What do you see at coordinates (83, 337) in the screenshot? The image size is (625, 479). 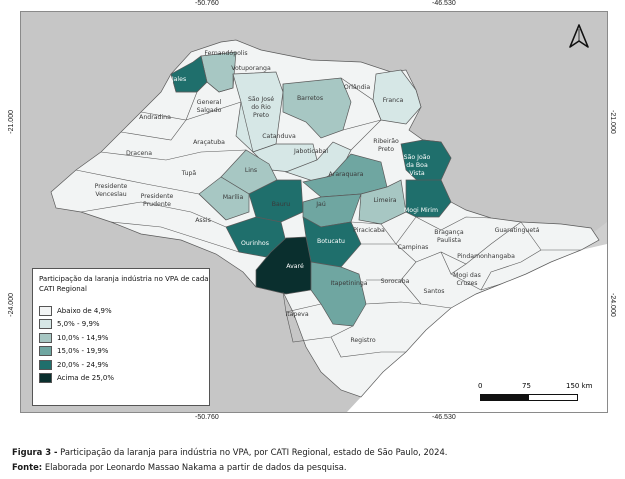 I see `legend-label: 10,0% - 14,9%` at bounding box center [83, 337].